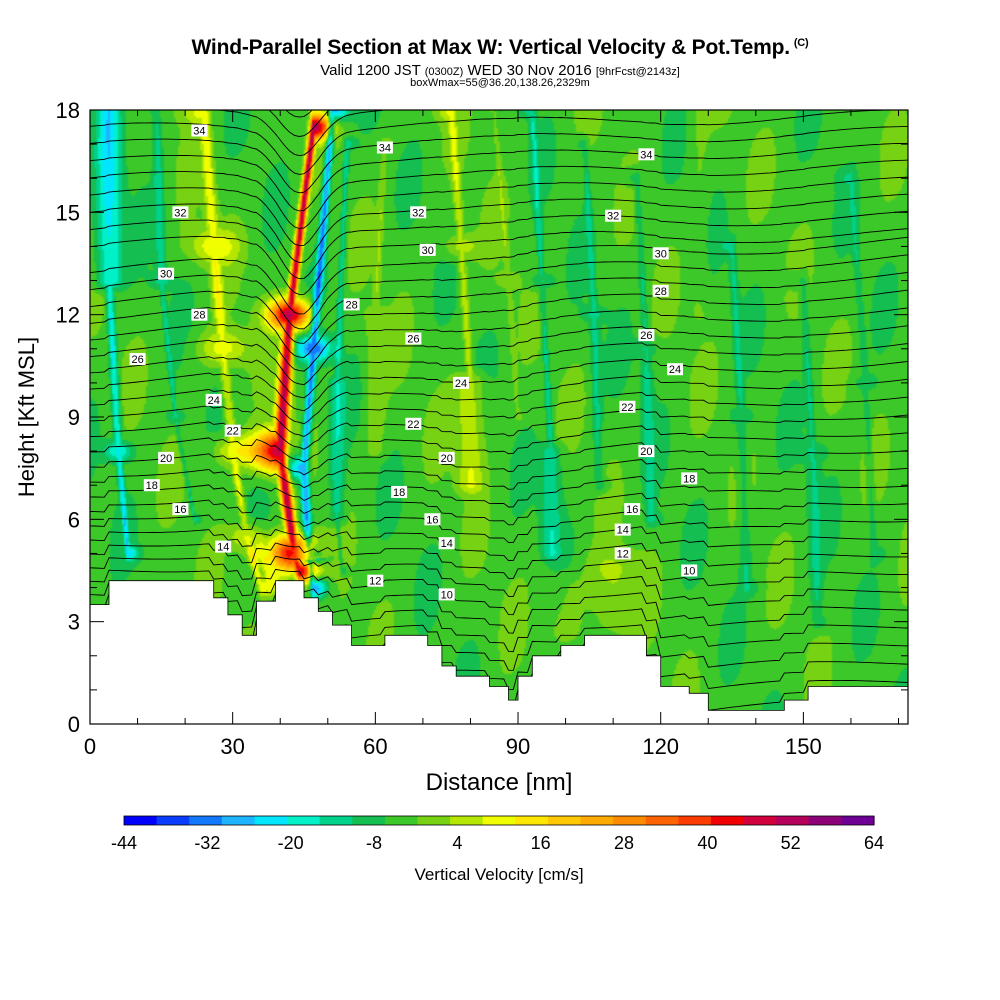  I want to click on colorbar-tick-label: 40, so click(707, 843).